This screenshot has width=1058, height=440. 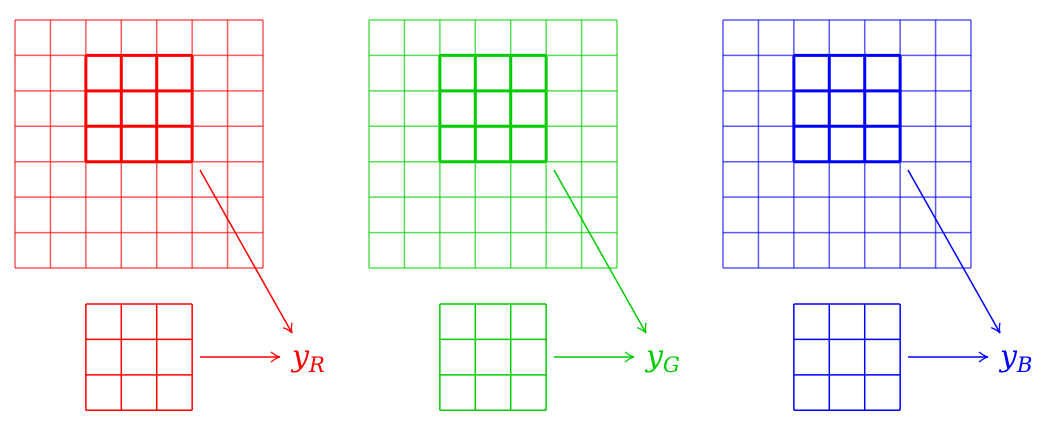 I want to click on output-subscript: G, so click(x=671, y=365).